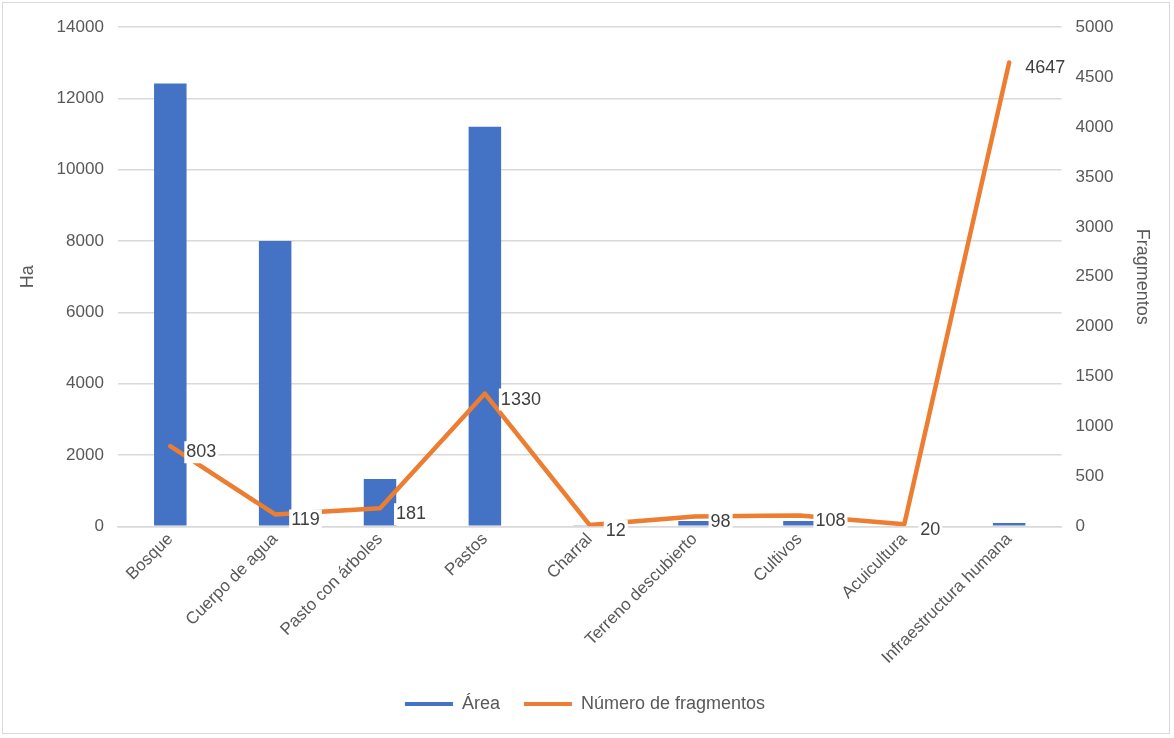  I want to click on legend-label: Área, so click(481, 702).